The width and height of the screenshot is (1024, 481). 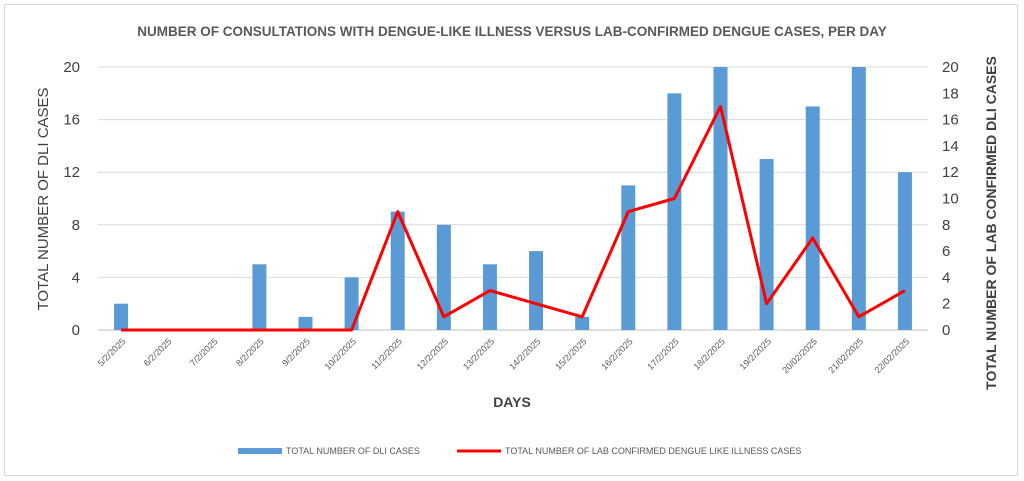 What do you see at coordinates (112, 352) in the screenshot?
I see `x-tick-label: 5/2/2025` at bounding box center [112, 352].